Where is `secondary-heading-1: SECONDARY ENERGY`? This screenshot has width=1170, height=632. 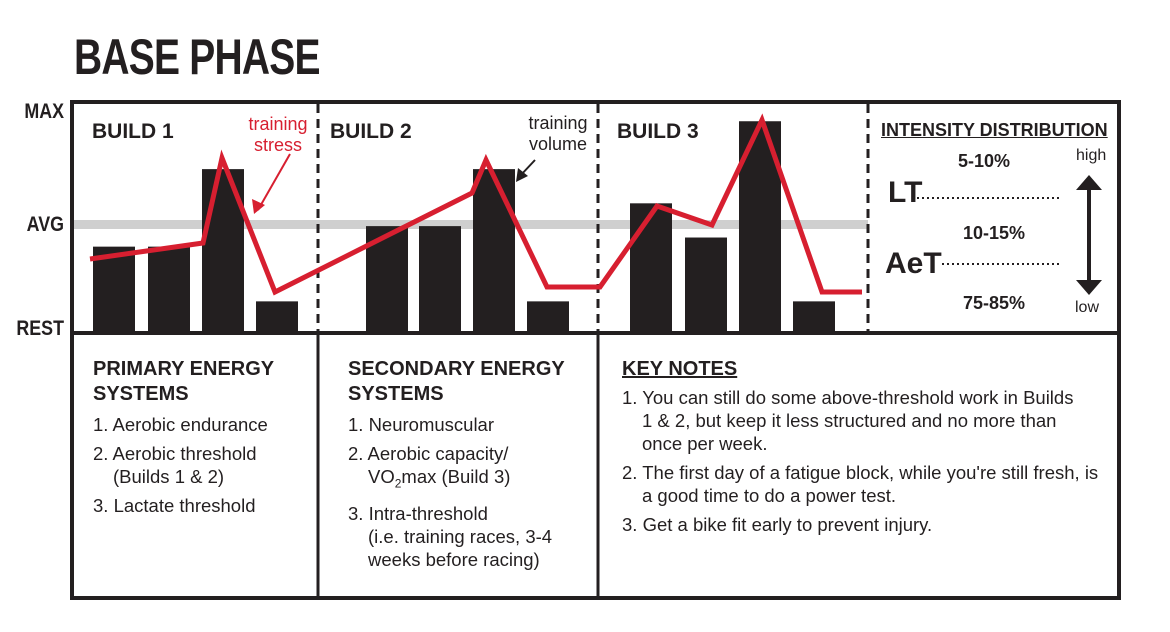 secondary-heading-1: SECONDARY ENERGY is located at coordinates (456, 369).